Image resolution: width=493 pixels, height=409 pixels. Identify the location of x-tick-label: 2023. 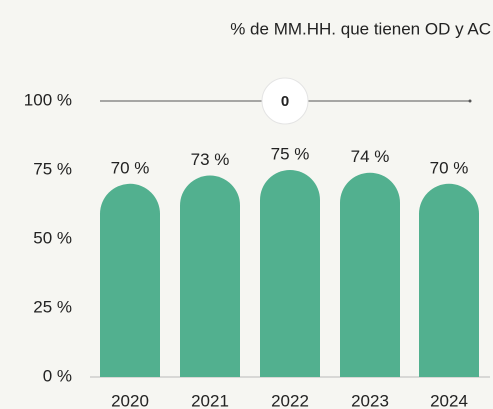
(370, 400).